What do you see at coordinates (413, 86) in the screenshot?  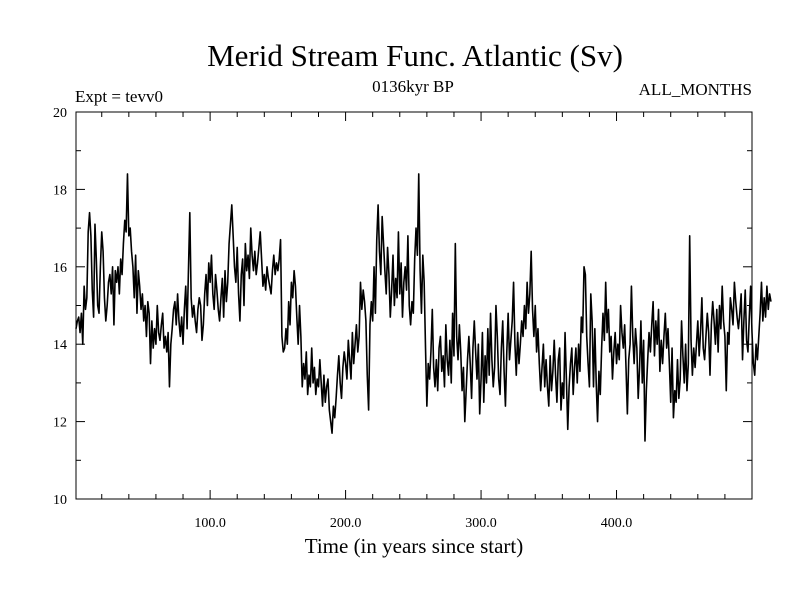 I see `subtitle-center: 0136kyr BP` at bounding box center [413, 86].